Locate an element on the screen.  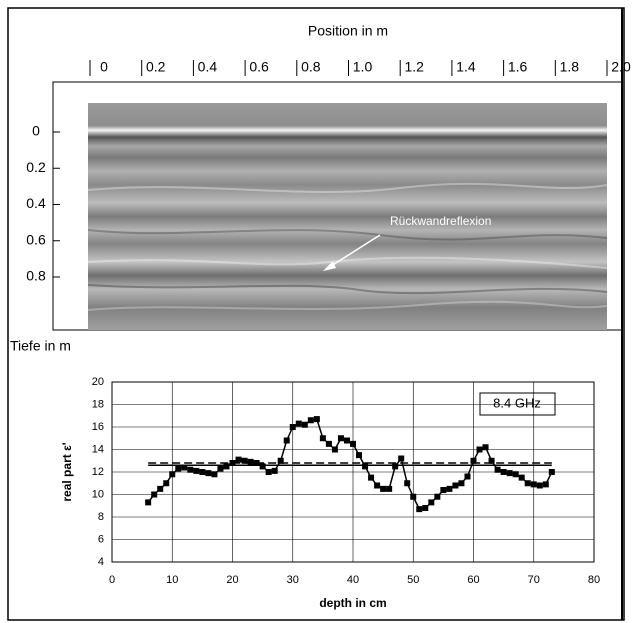
x-tick-label: 70 is located at coordinates (534, 580).